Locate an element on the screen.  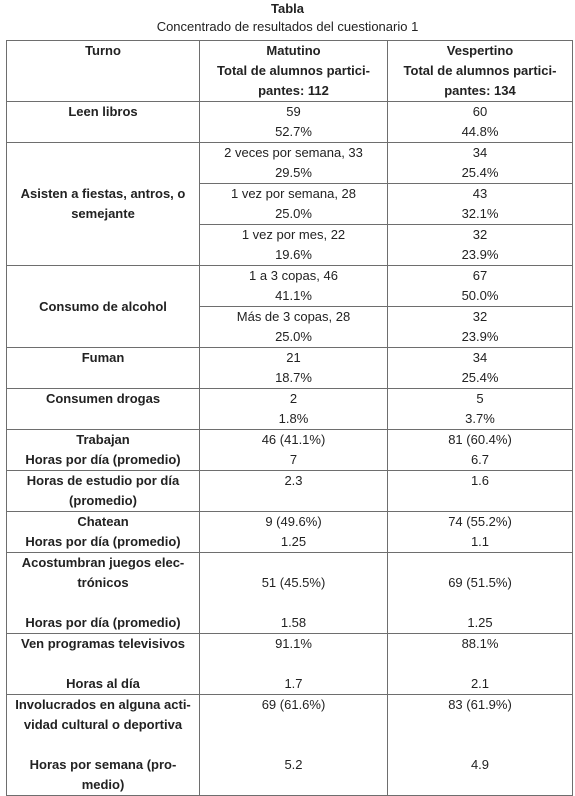
vespertino-cell: 69 (51.5%) 1.25 is located at coordinates (480, 593).